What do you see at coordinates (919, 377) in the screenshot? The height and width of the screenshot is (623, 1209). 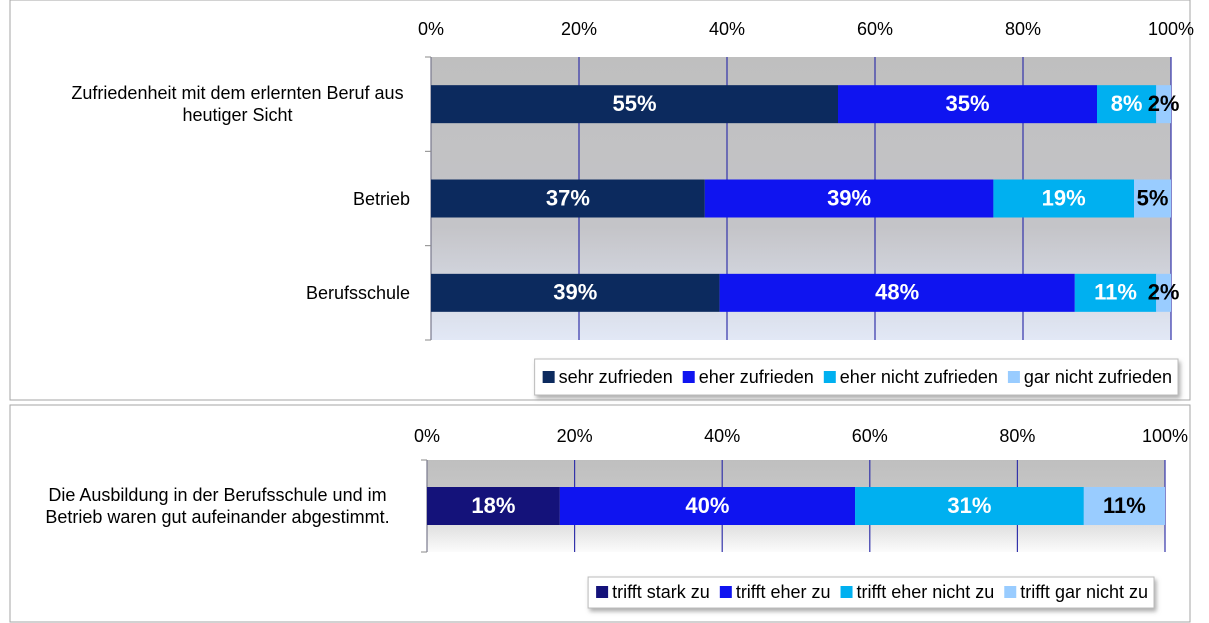 I see `legend-label: eher nicht zufrieden` at bounding box center [919, 377].